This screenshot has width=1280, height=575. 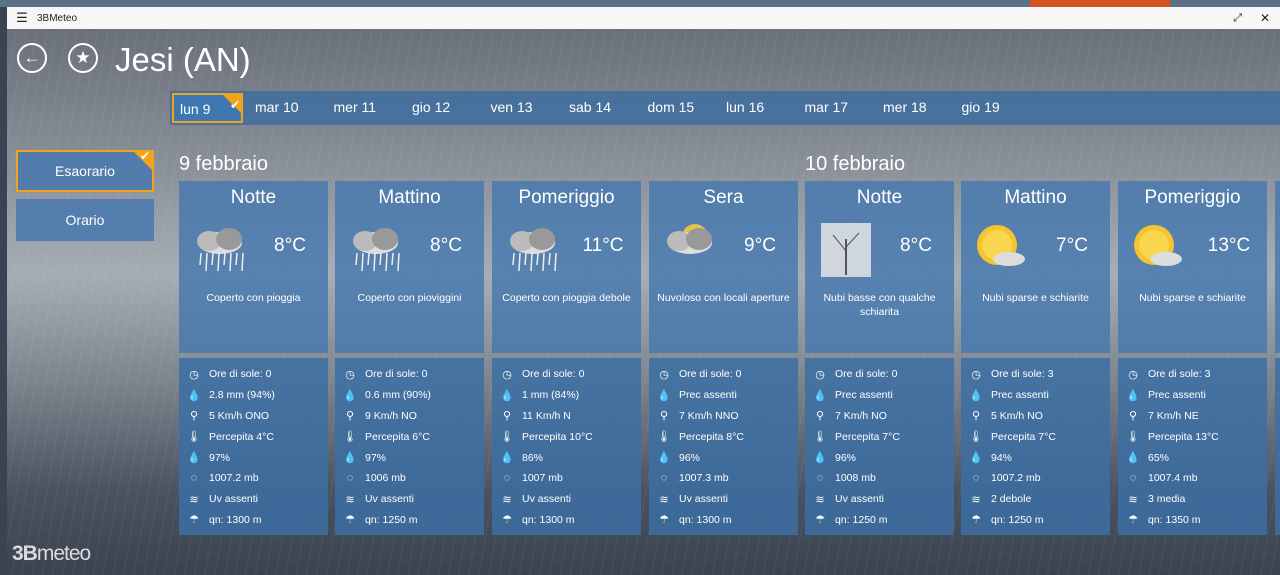 I want to click on detail-value: 7 Km/h NNO, so click(x=709, y=415).